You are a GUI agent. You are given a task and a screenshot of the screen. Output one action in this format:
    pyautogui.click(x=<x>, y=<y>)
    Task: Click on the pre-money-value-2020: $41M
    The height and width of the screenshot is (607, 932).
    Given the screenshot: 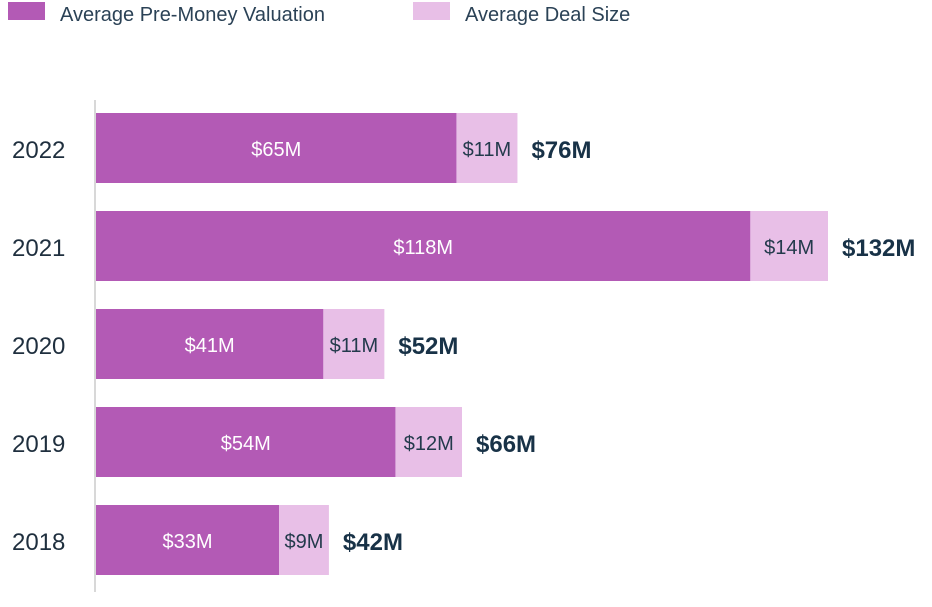 What is the action you would take?
    pyautogui.click(x=210, y=346)
    